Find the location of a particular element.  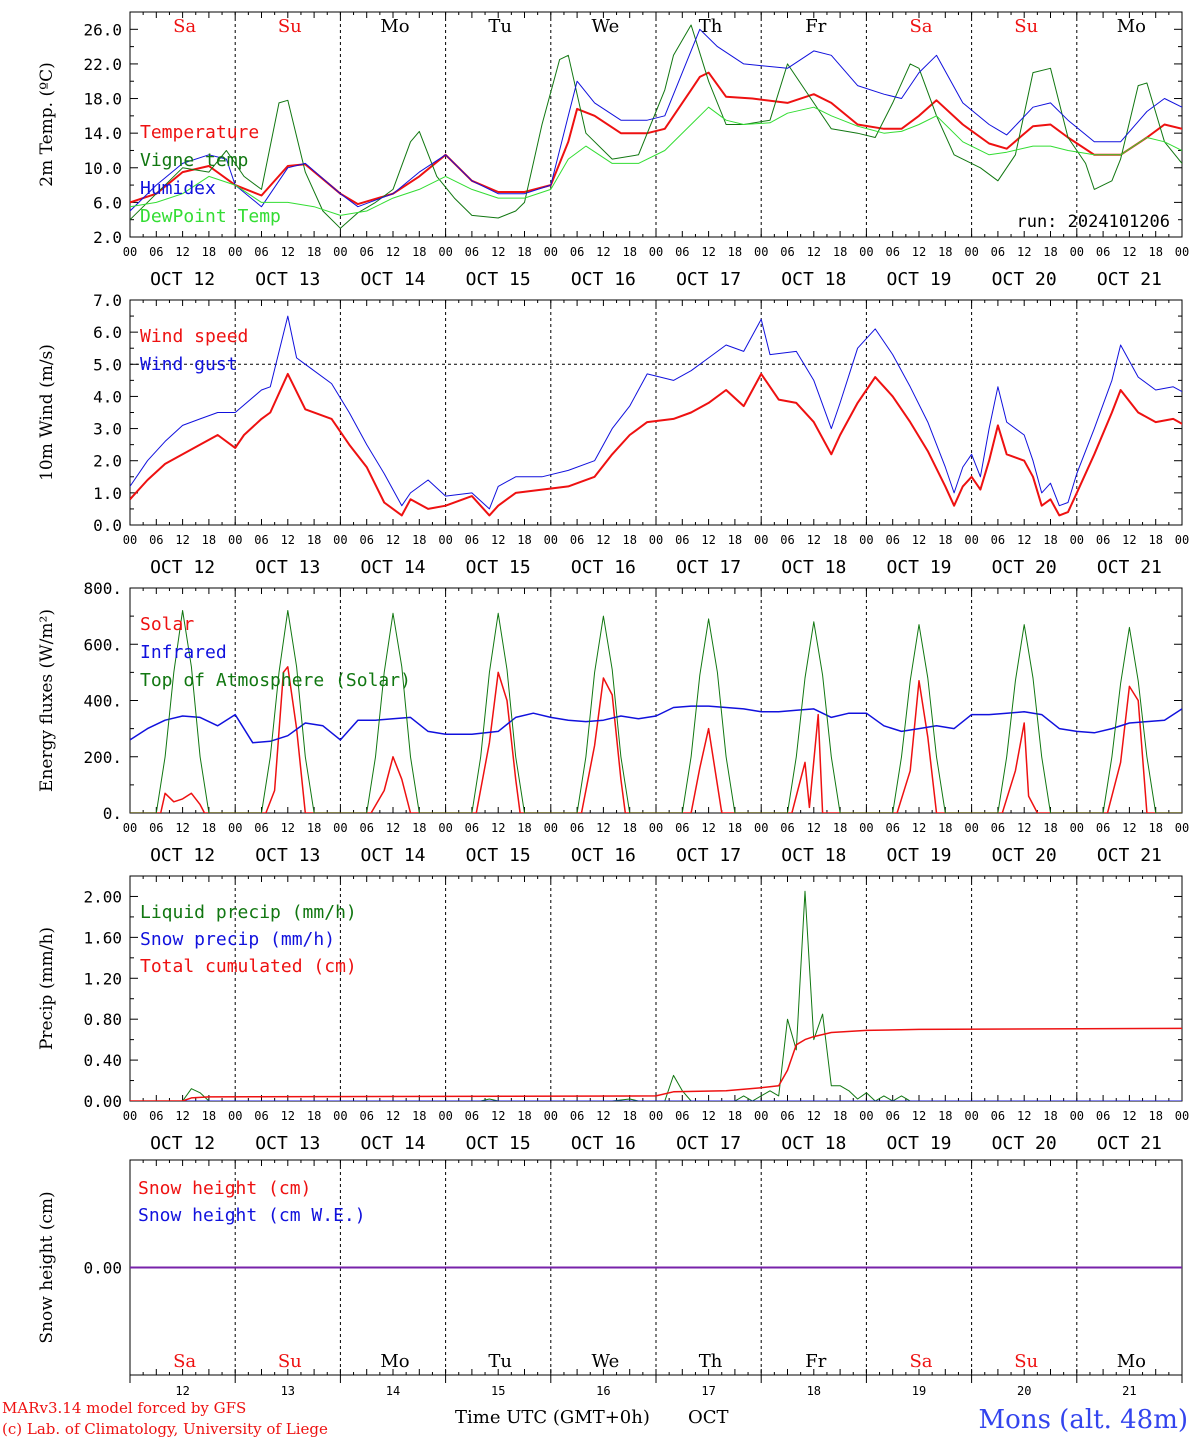

y-axis-title: Snow height (cm) is located at coordinates (47, 1267).